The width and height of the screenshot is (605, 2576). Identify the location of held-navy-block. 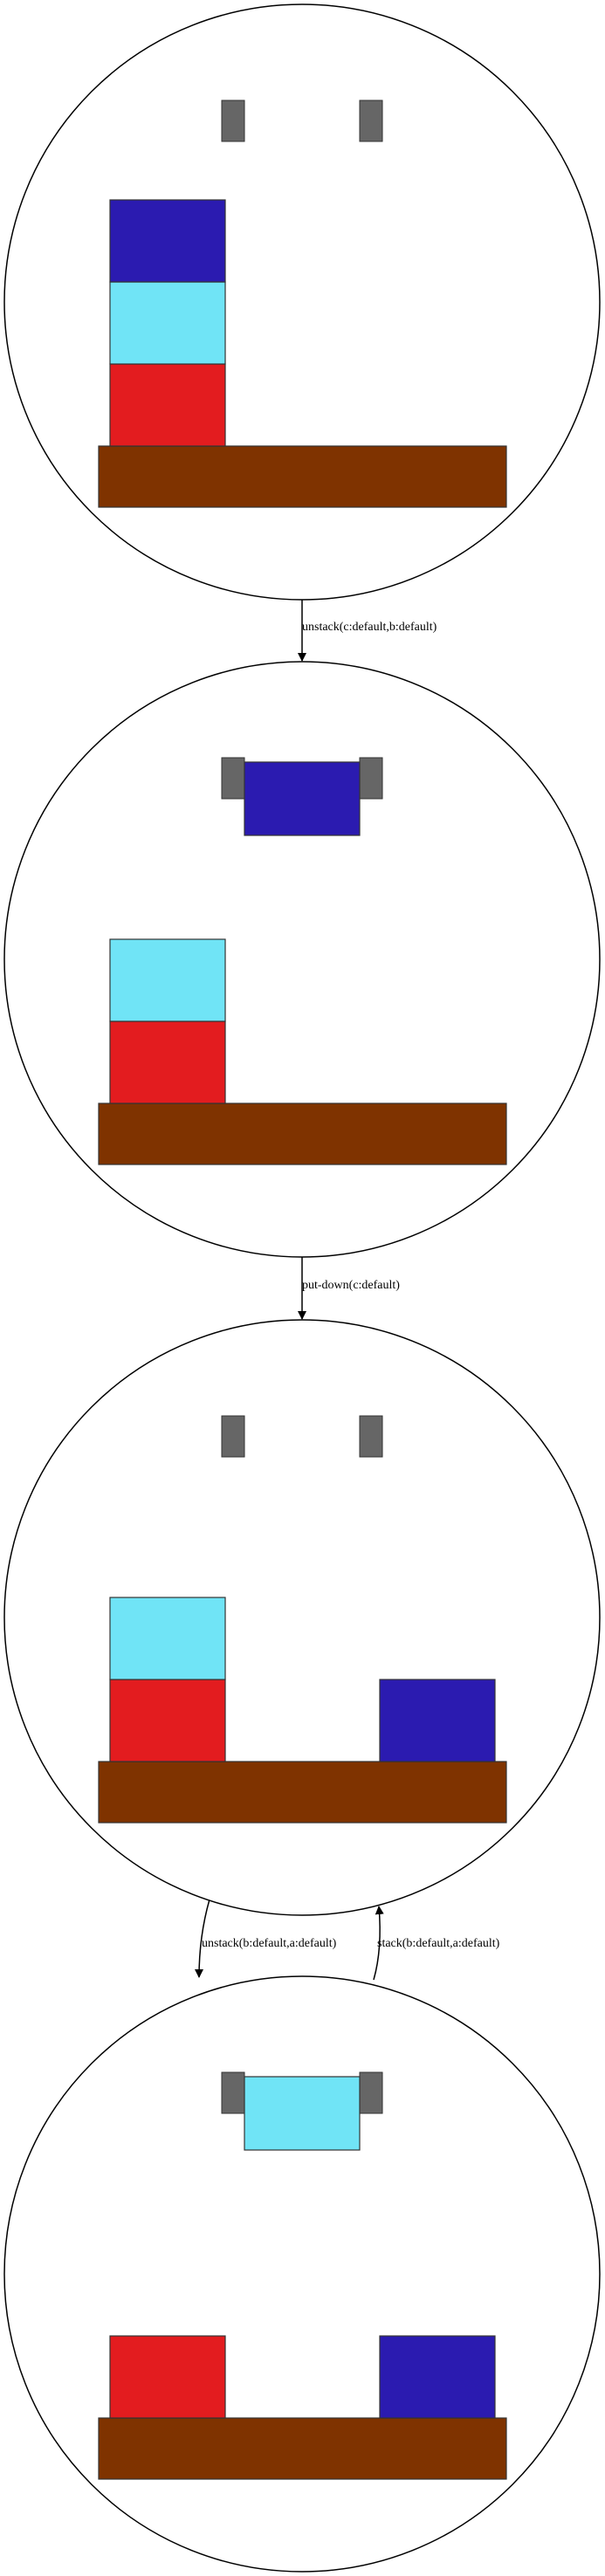
(302, 798).